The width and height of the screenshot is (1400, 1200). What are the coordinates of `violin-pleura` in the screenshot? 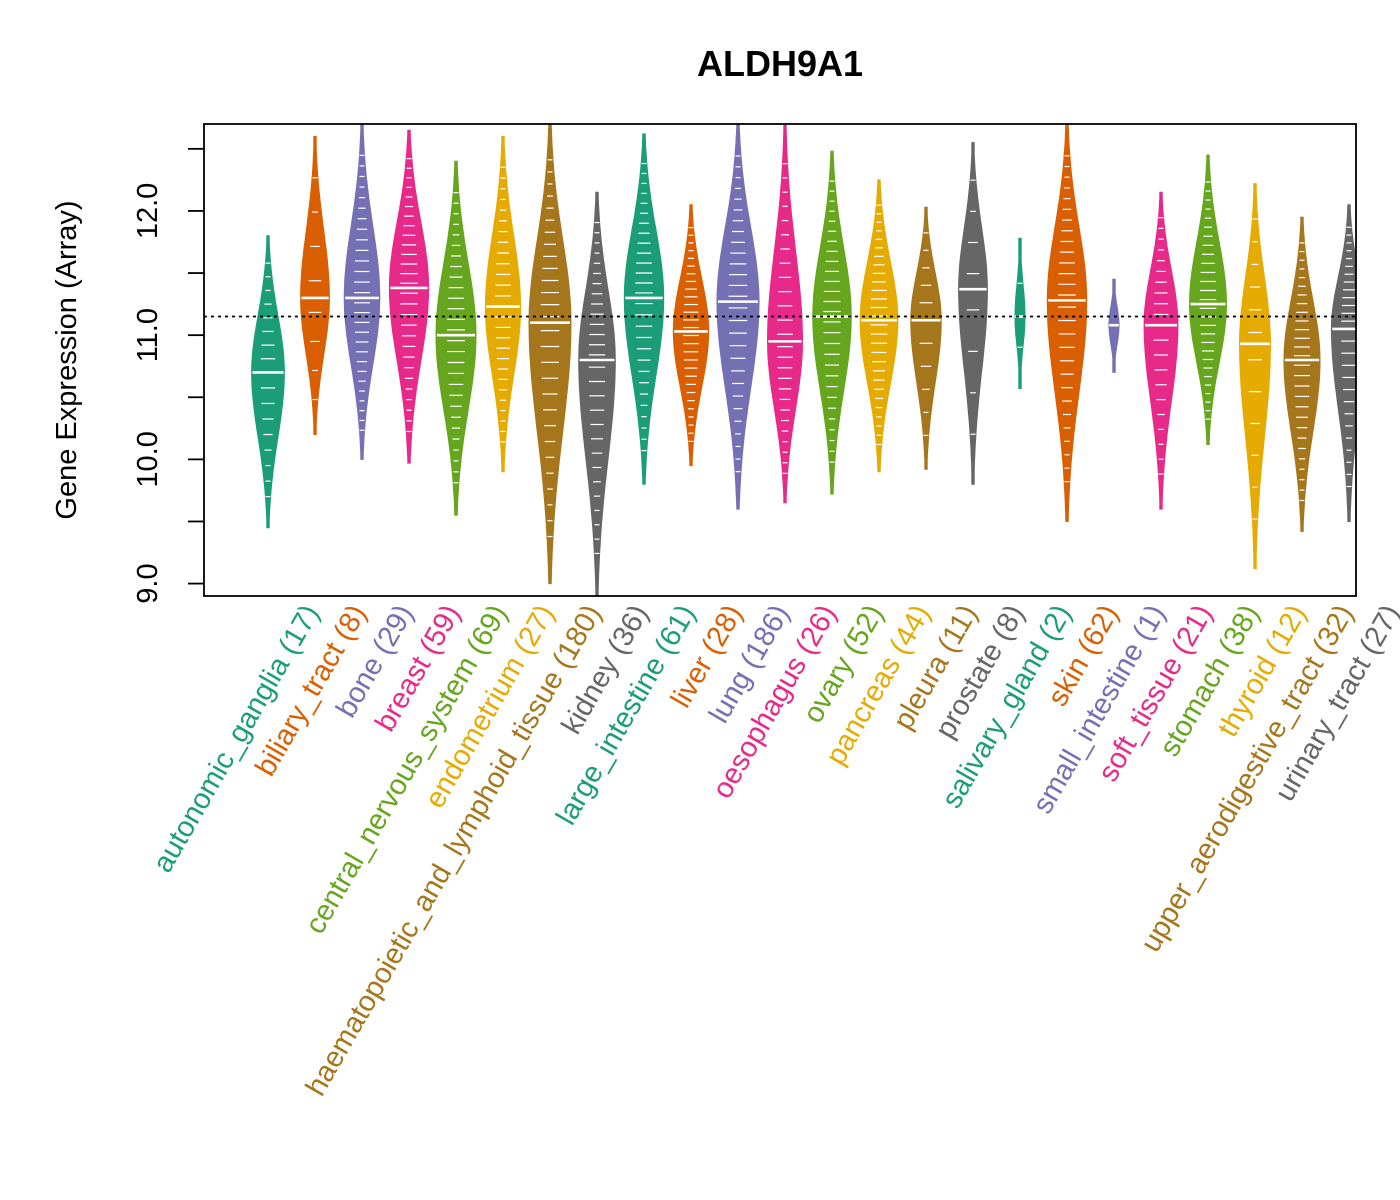 It's located at (926, 338).